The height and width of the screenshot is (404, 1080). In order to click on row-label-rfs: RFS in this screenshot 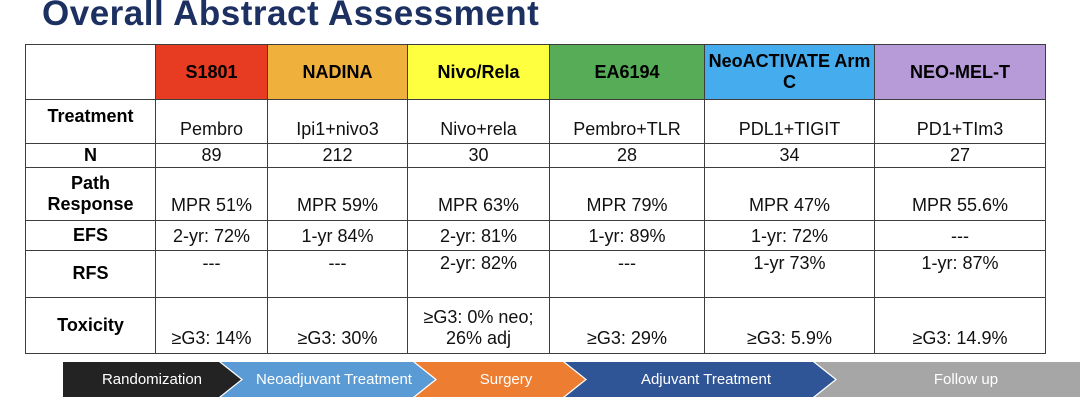, I will do `click(90, 273)`.